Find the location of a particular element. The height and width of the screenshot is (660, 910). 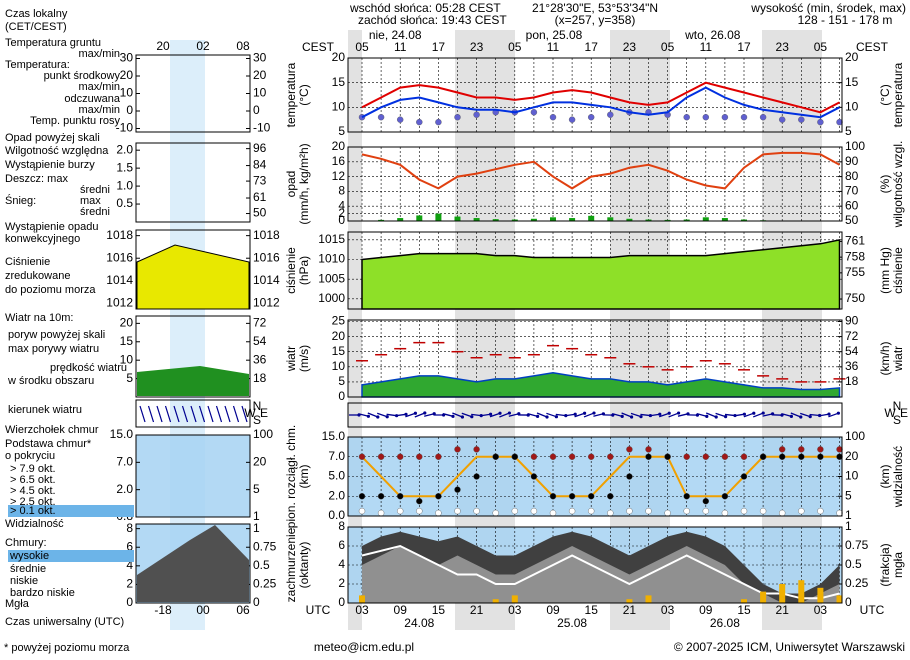

y-tick-label: 1012 is located at coordinates (119, 303).